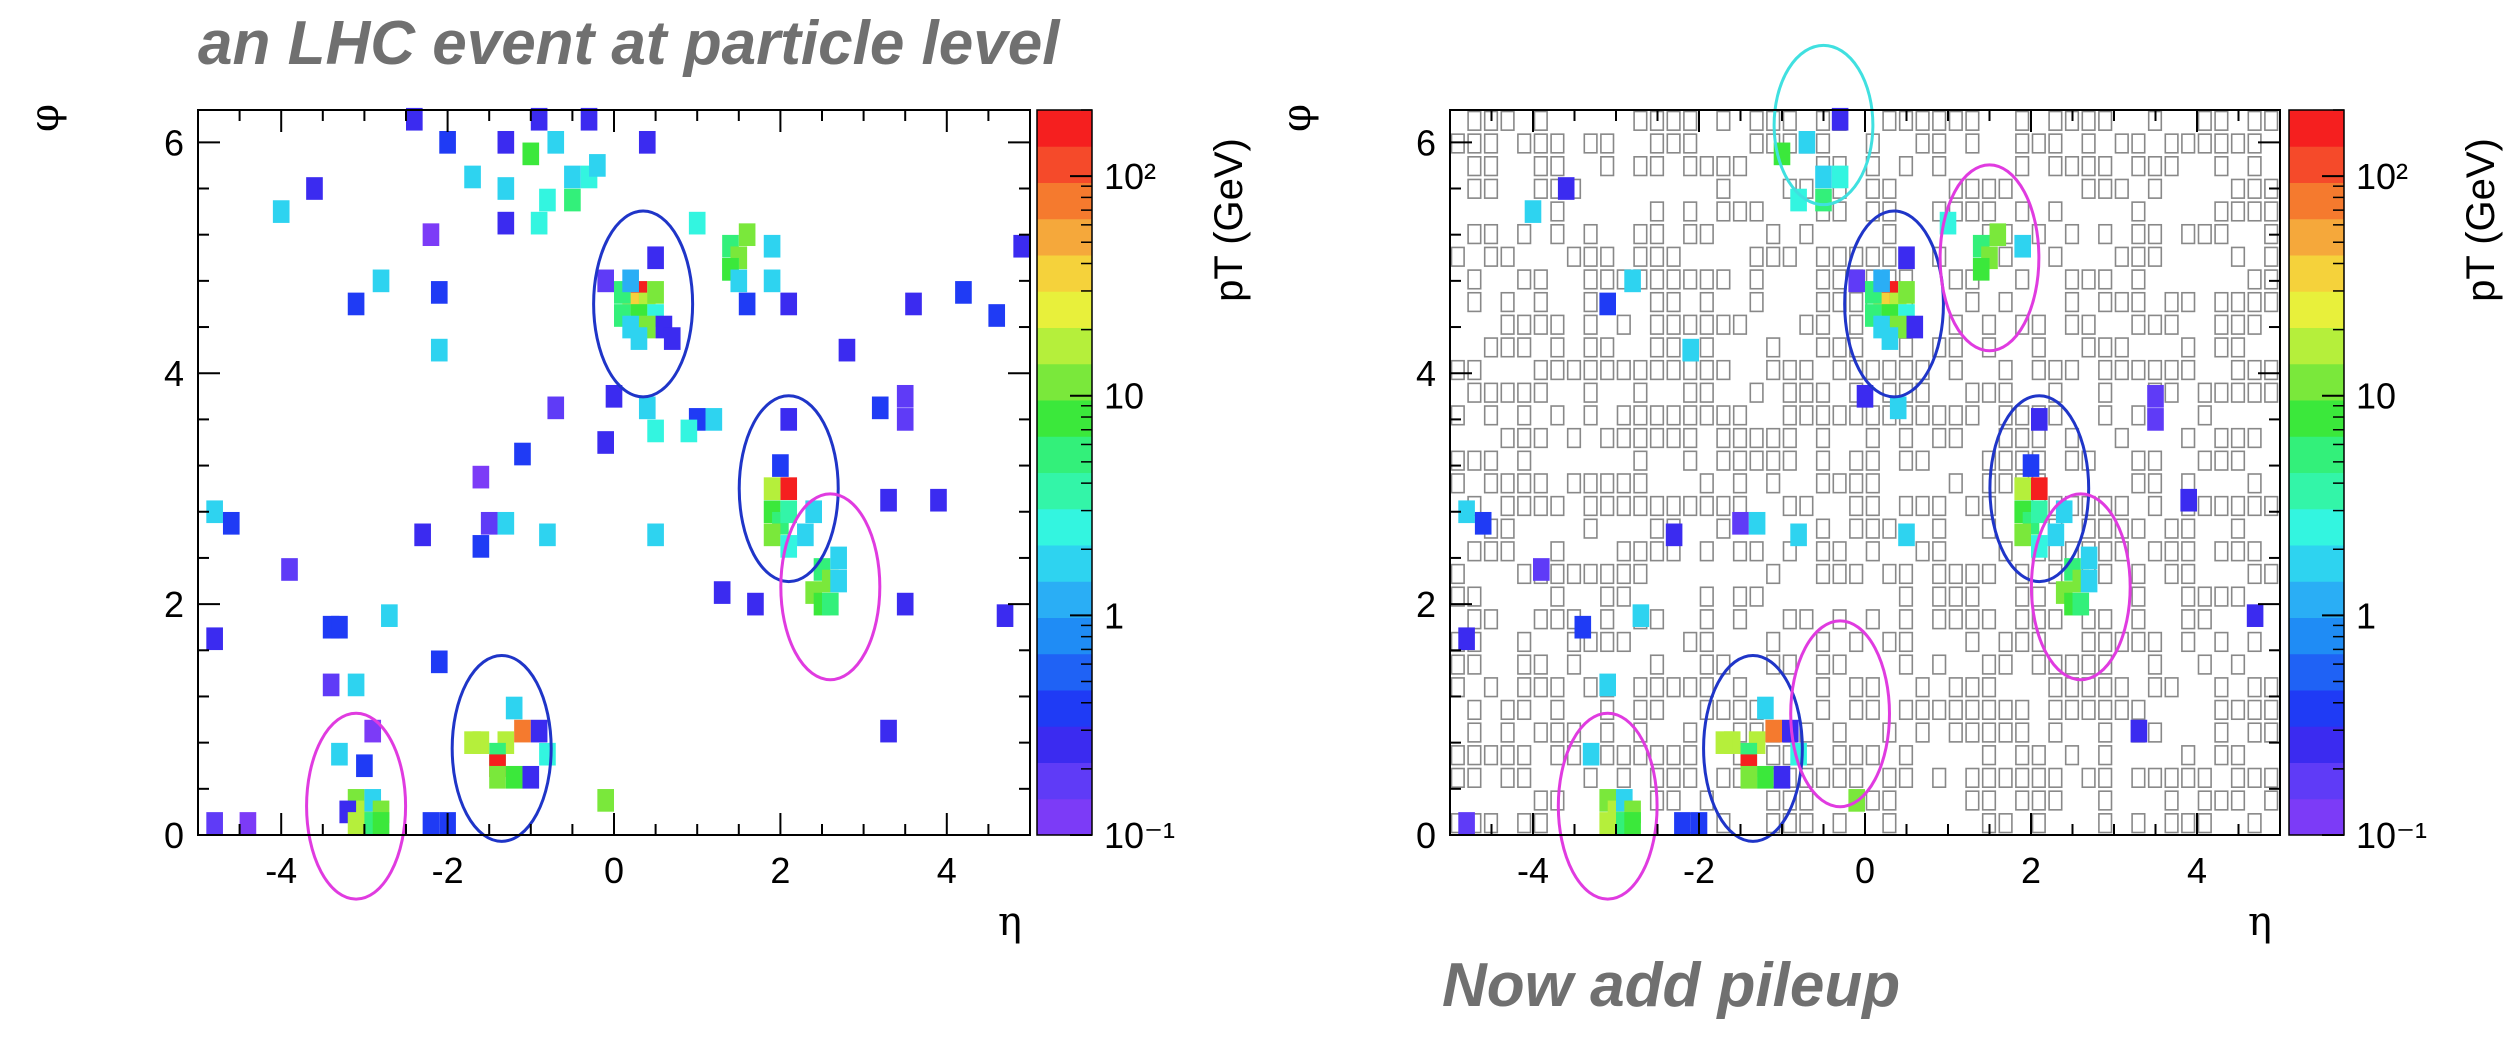  What do you see at coordinates (1010, 922) in the screenshot?
I see `x-axis-label: η` at bounding box center [1010, 922].